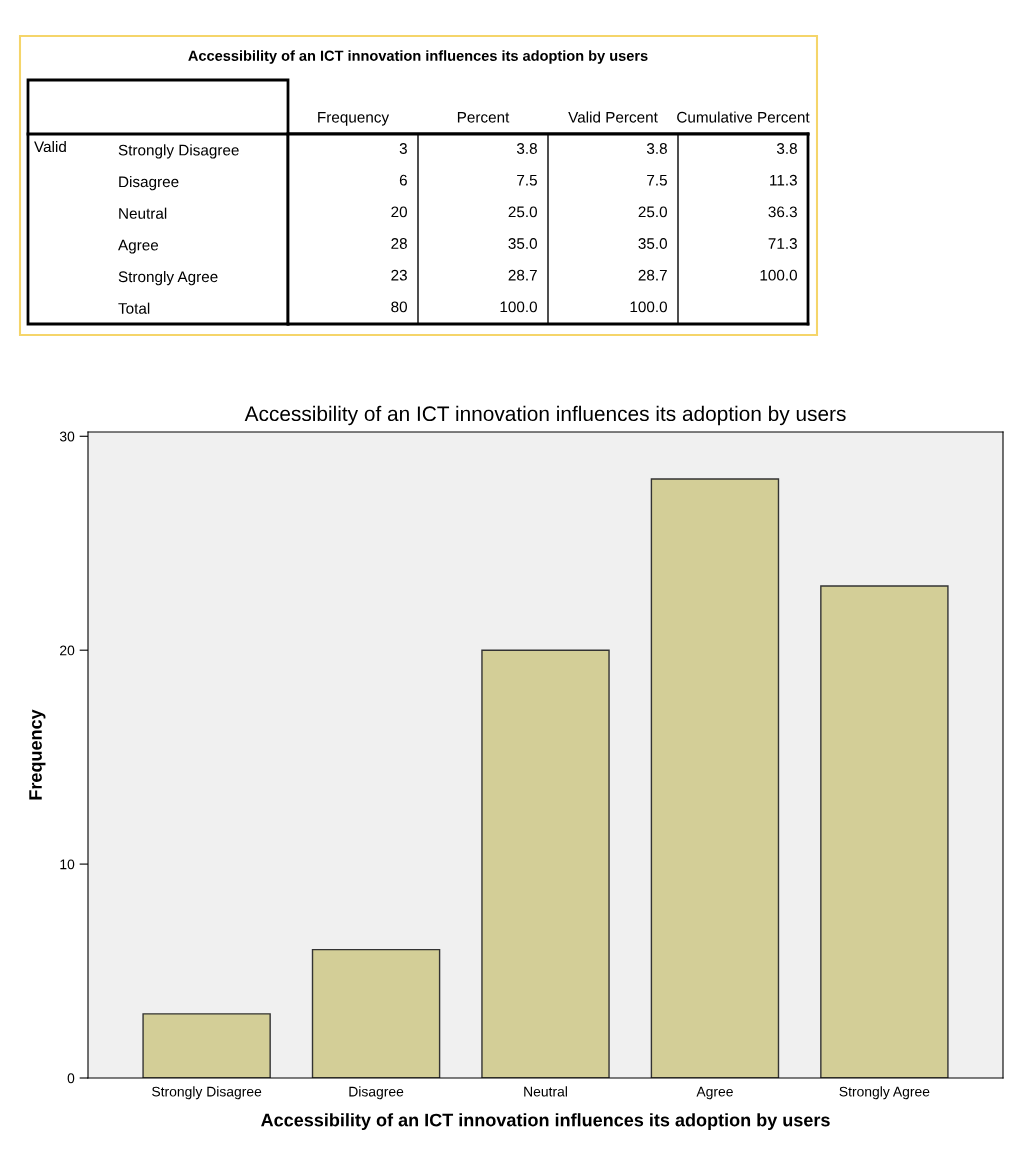 The image size is (1012, 1158). What do you see at coordinates (71, 1078) in the screenshot?
I see `y-tick-label: 0` at bounding box center [71, 1078].